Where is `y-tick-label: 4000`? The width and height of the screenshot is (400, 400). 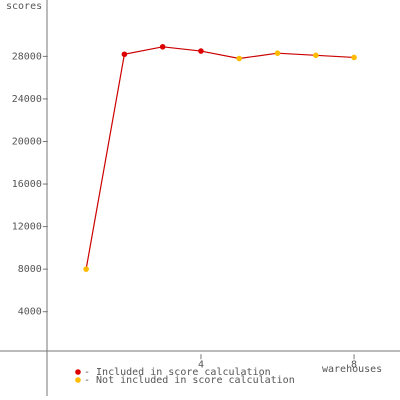 y-tick-label: 4000 is located at coordinates (30, 312).